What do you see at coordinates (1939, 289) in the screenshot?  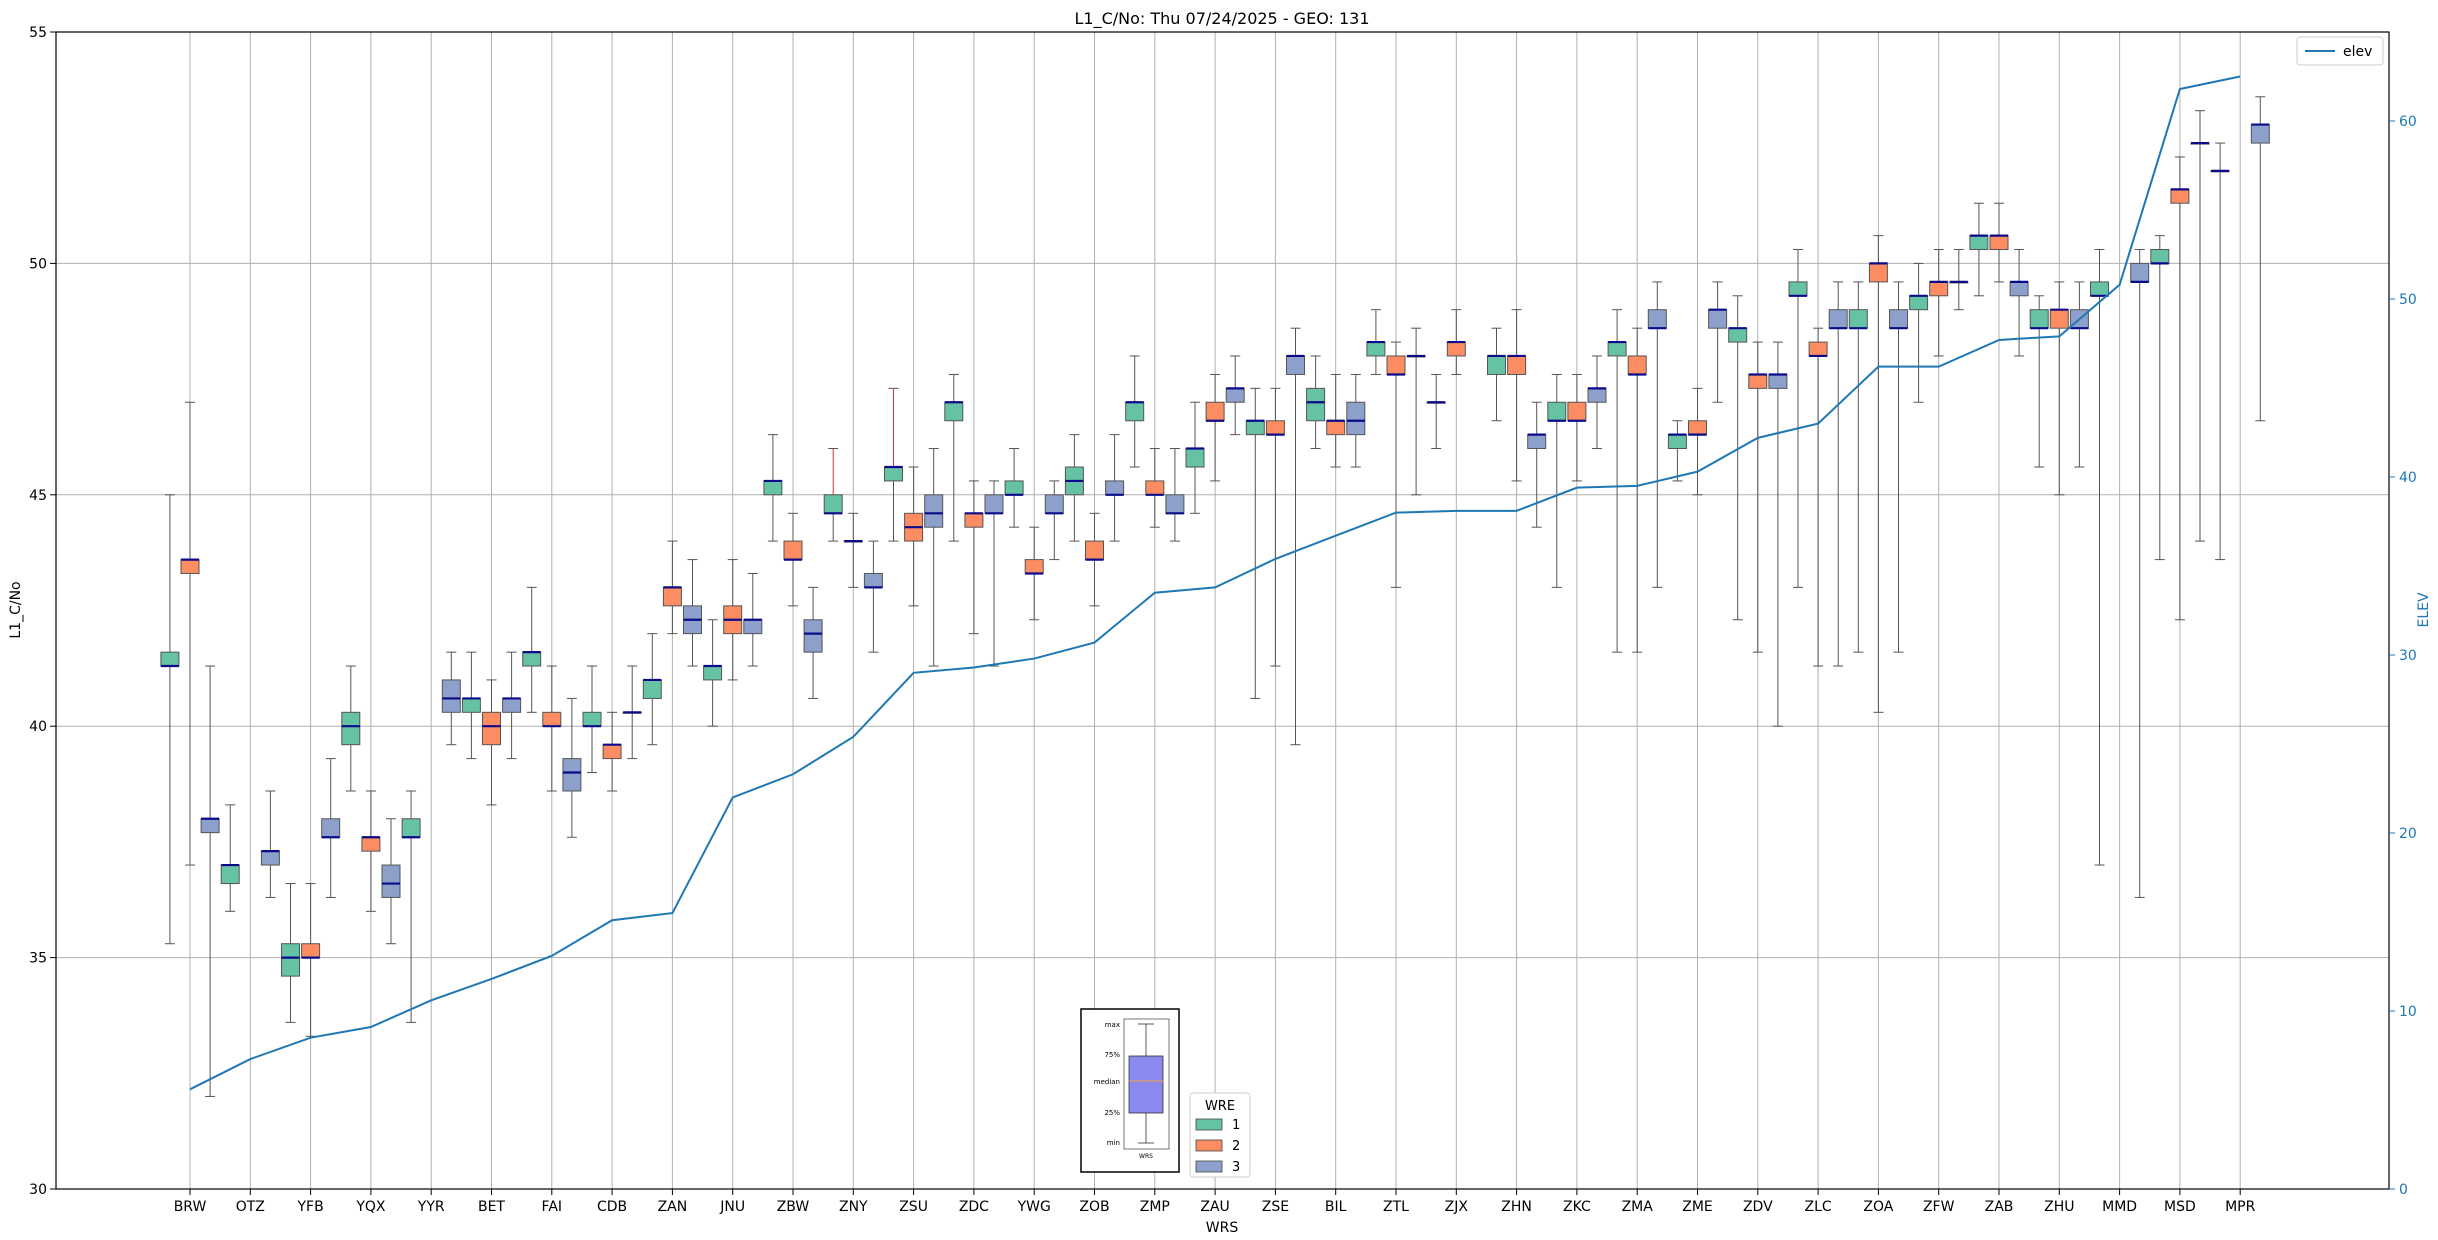 I see `box-zfw-wre2` at bounding box center [1939, 289].